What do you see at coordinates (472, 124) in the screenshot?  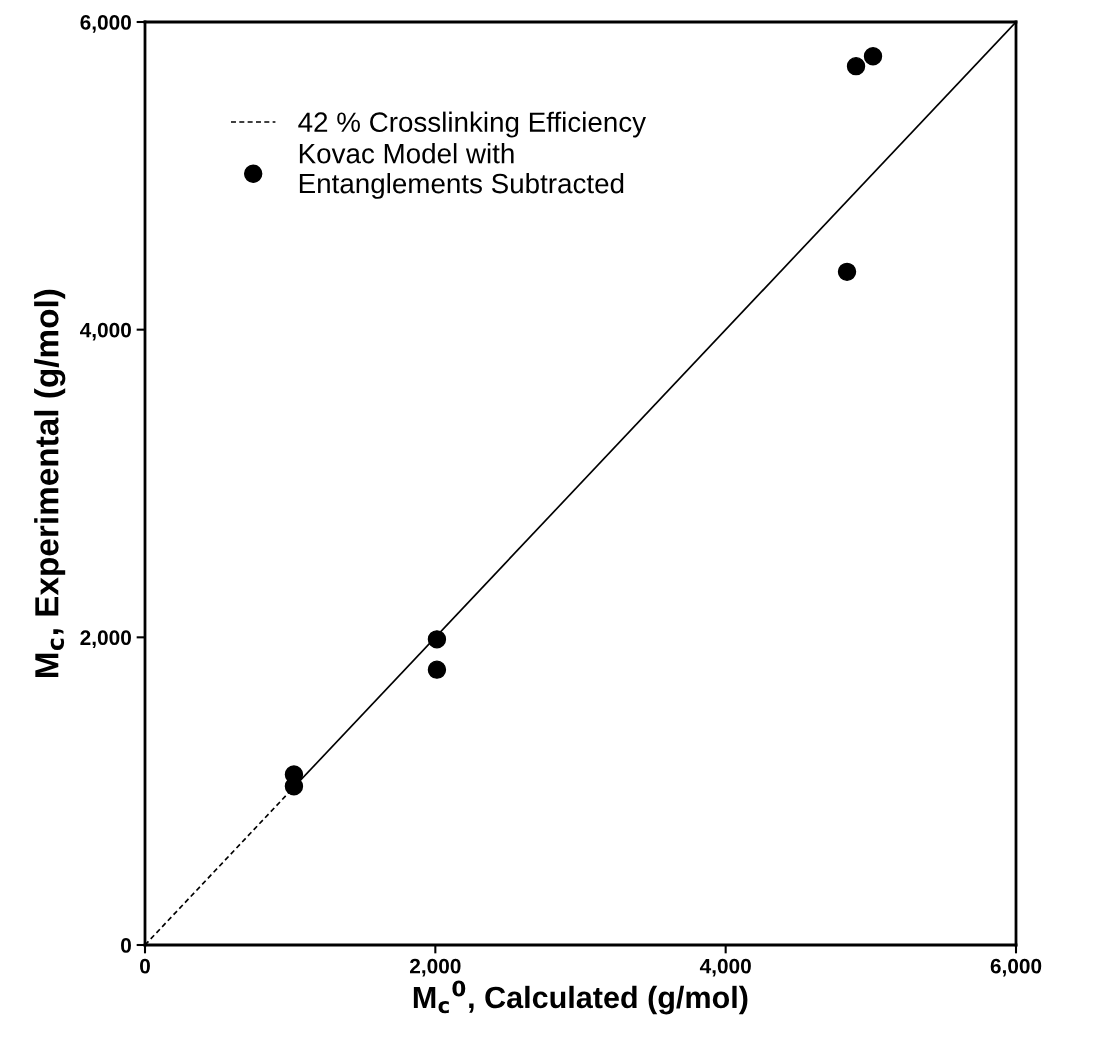 I see `legend-label: 42 % Crosslinking Efficiency` at bounding box center [472, 124].